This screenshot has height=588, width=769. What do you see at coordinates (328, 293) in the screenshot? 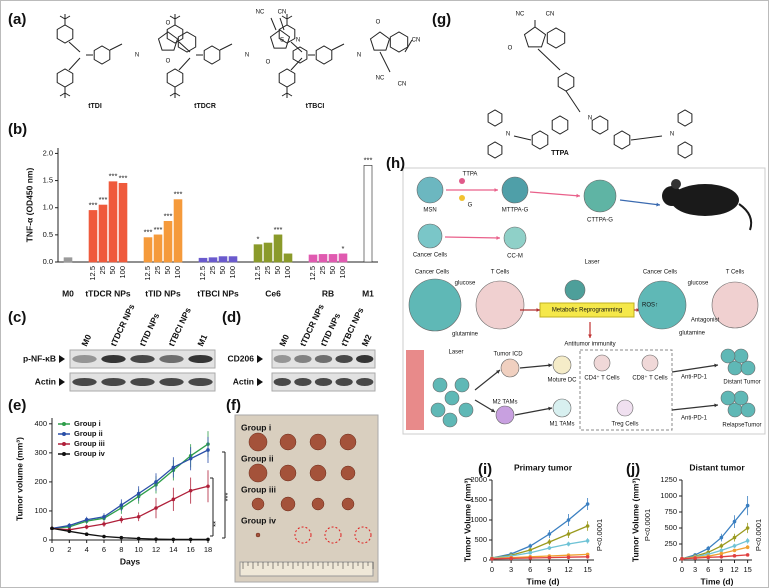
I see `group-label: RB` at bounding box center [328, 293].